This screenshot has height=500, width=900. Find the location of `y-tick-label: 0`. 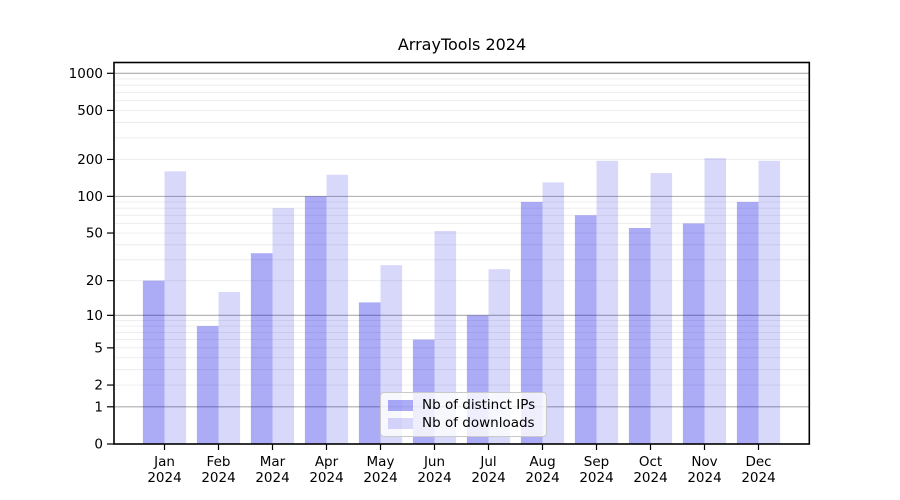

y-tick-label: 0 is located at coordinates (98, 445).